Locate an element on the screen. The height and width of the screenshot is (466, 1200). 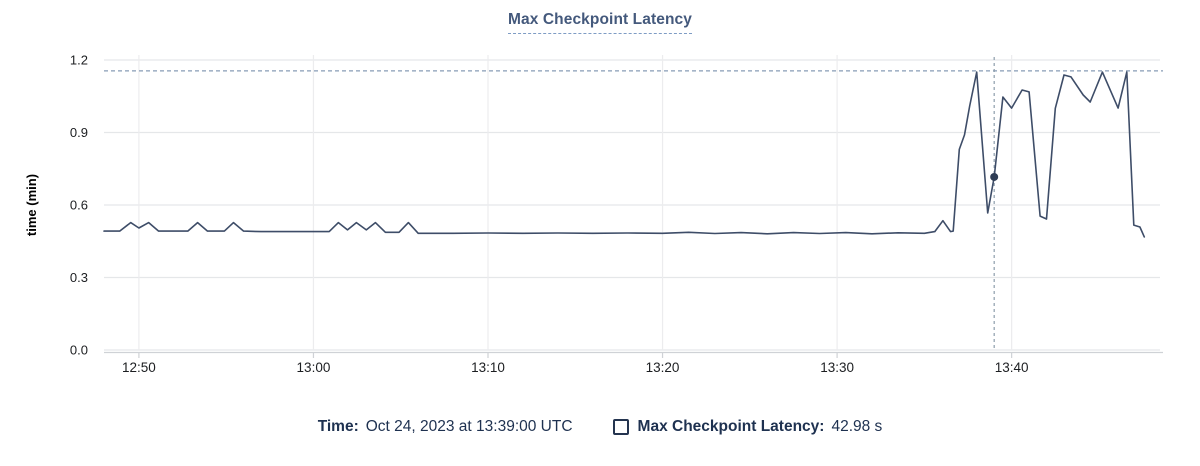
tooltip-time-value: Oct 24, 2023 at 13:39:00 UTC is located at coordinates (469, 426).